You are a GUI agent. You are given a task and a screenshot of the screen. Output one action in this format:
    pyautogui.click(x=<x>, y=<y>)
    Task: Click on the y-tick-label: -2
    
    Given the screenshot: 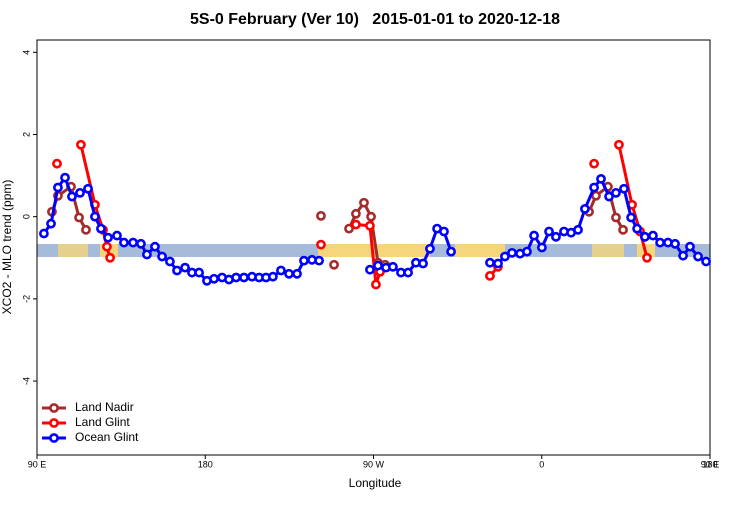 What is the action you would take?
    pyautogui.click(x=26, y=299)
    